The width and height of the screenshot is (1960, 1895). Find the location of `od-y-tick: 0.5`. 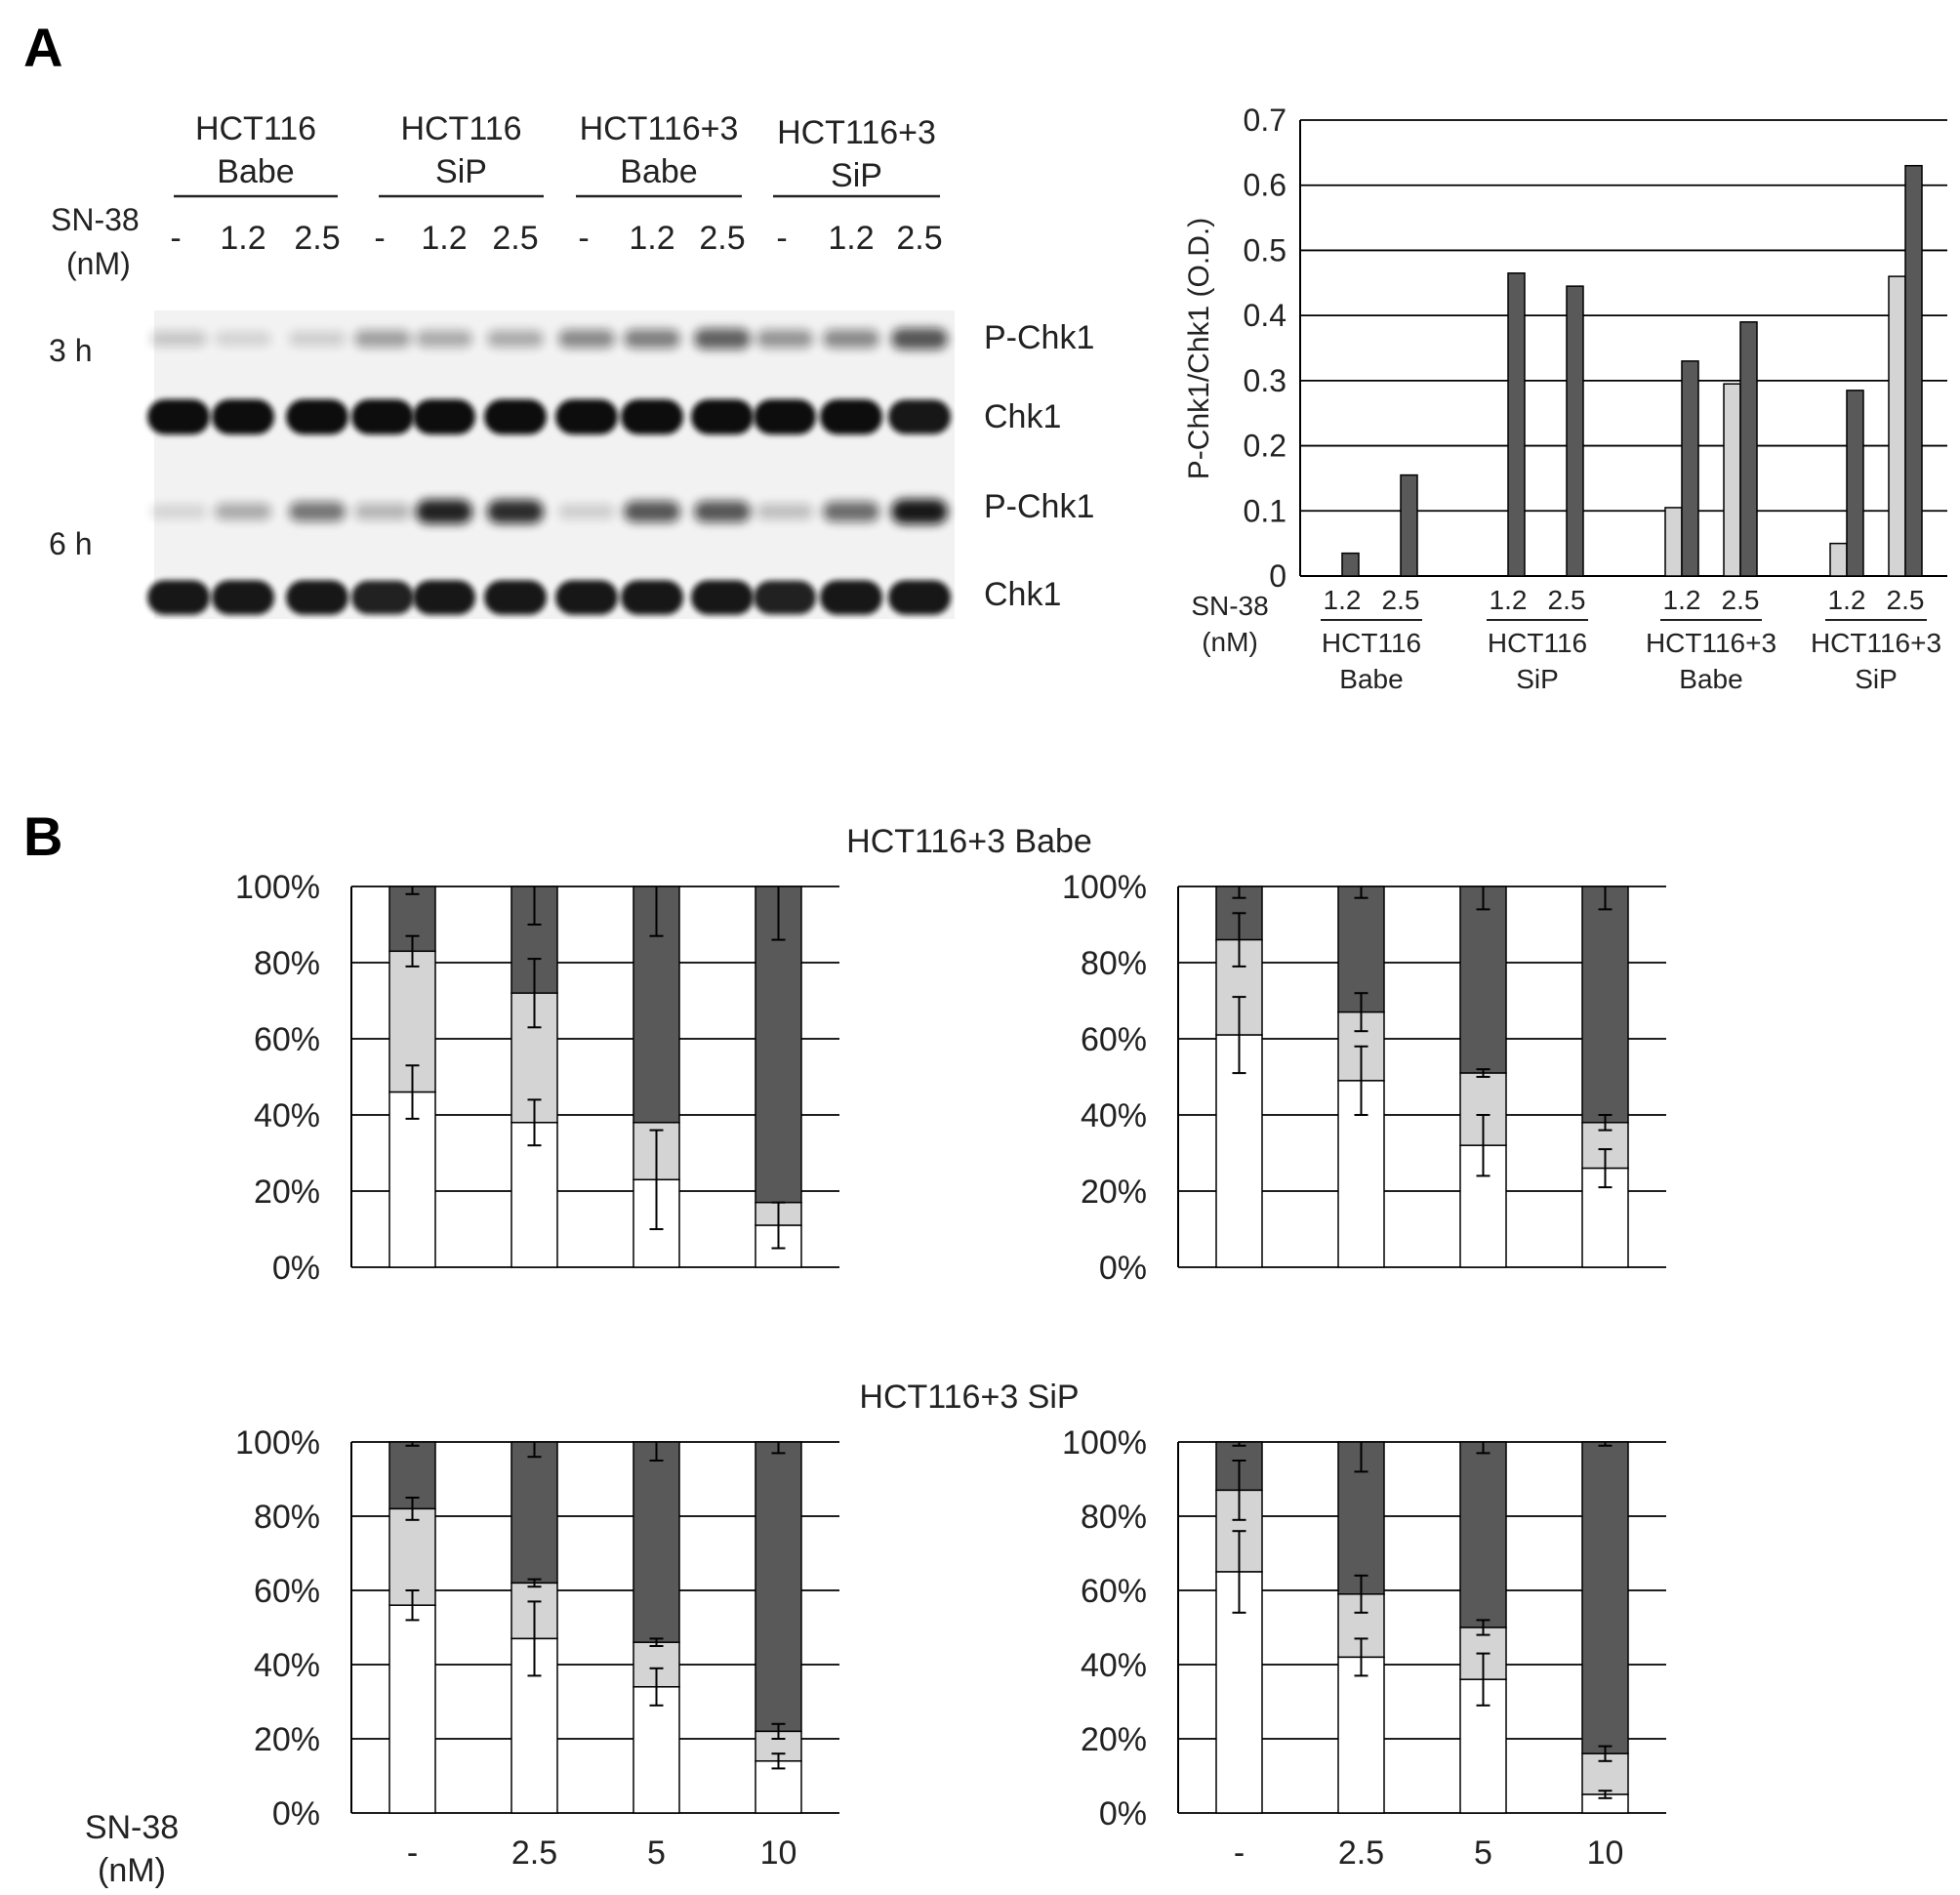

od-y-tick: 0.5 is located at coordinates (1265, 250).